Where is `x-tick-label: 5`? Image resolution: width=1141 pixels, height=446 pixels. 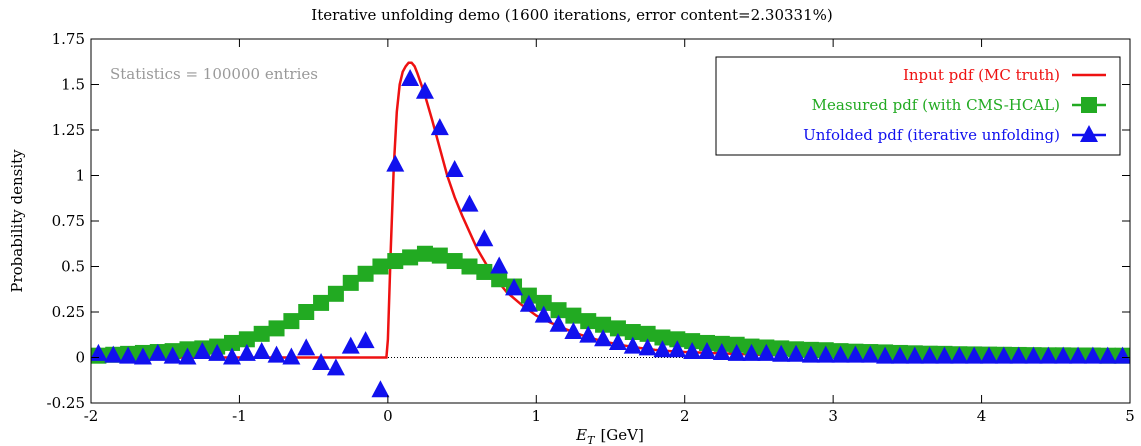 x-tick-label: 5 is located at coordinates (1130, 416).